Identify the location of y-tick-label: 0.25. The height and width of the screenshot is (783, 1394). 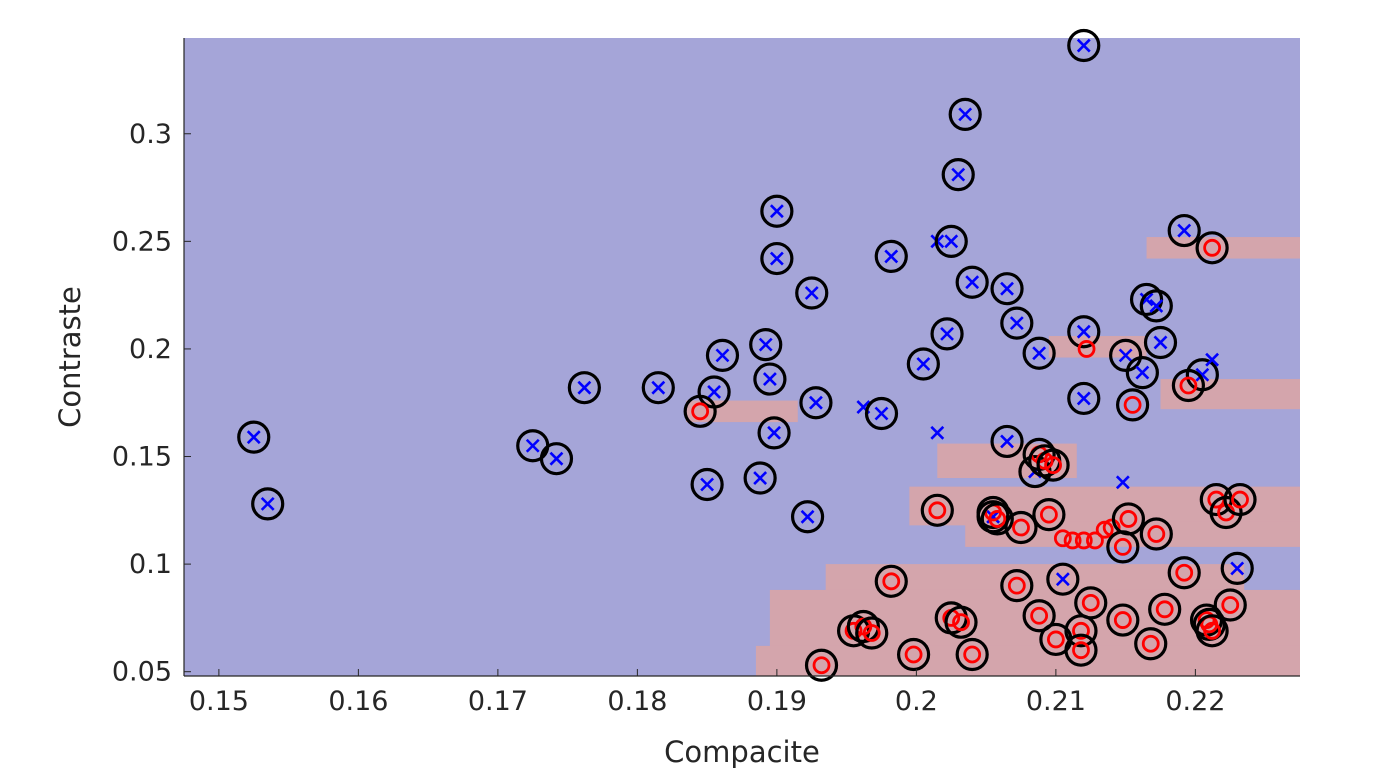
(142, 241).